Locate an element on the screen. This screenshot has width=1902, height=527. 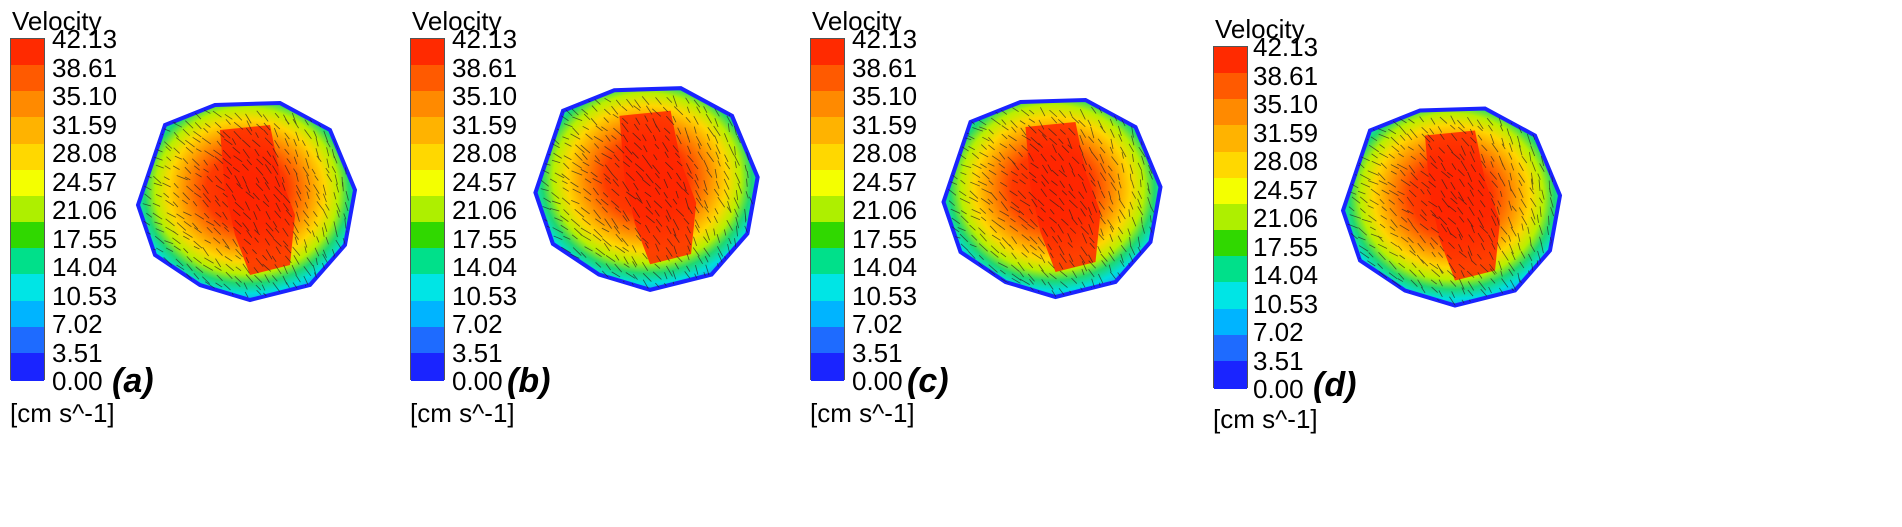
panel-label: (b) is located at coordinates (529, 381).